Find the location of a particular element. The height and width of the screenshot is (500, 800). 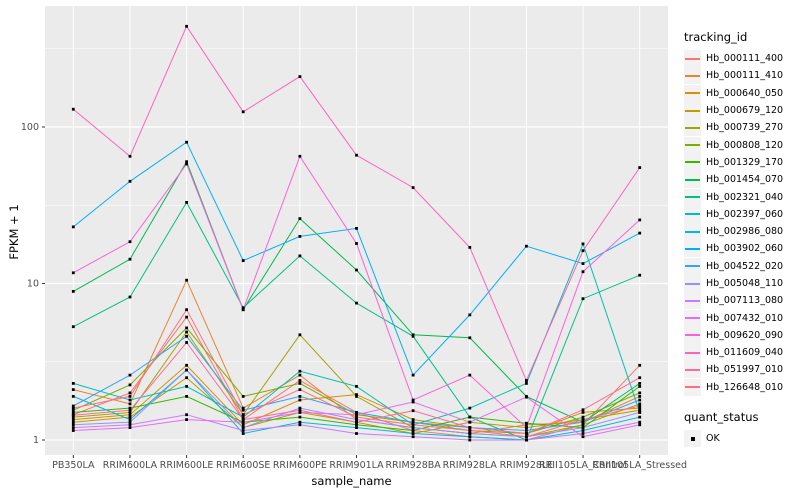

x-tick-label: PB350LA is located at coordinates (73, 465).